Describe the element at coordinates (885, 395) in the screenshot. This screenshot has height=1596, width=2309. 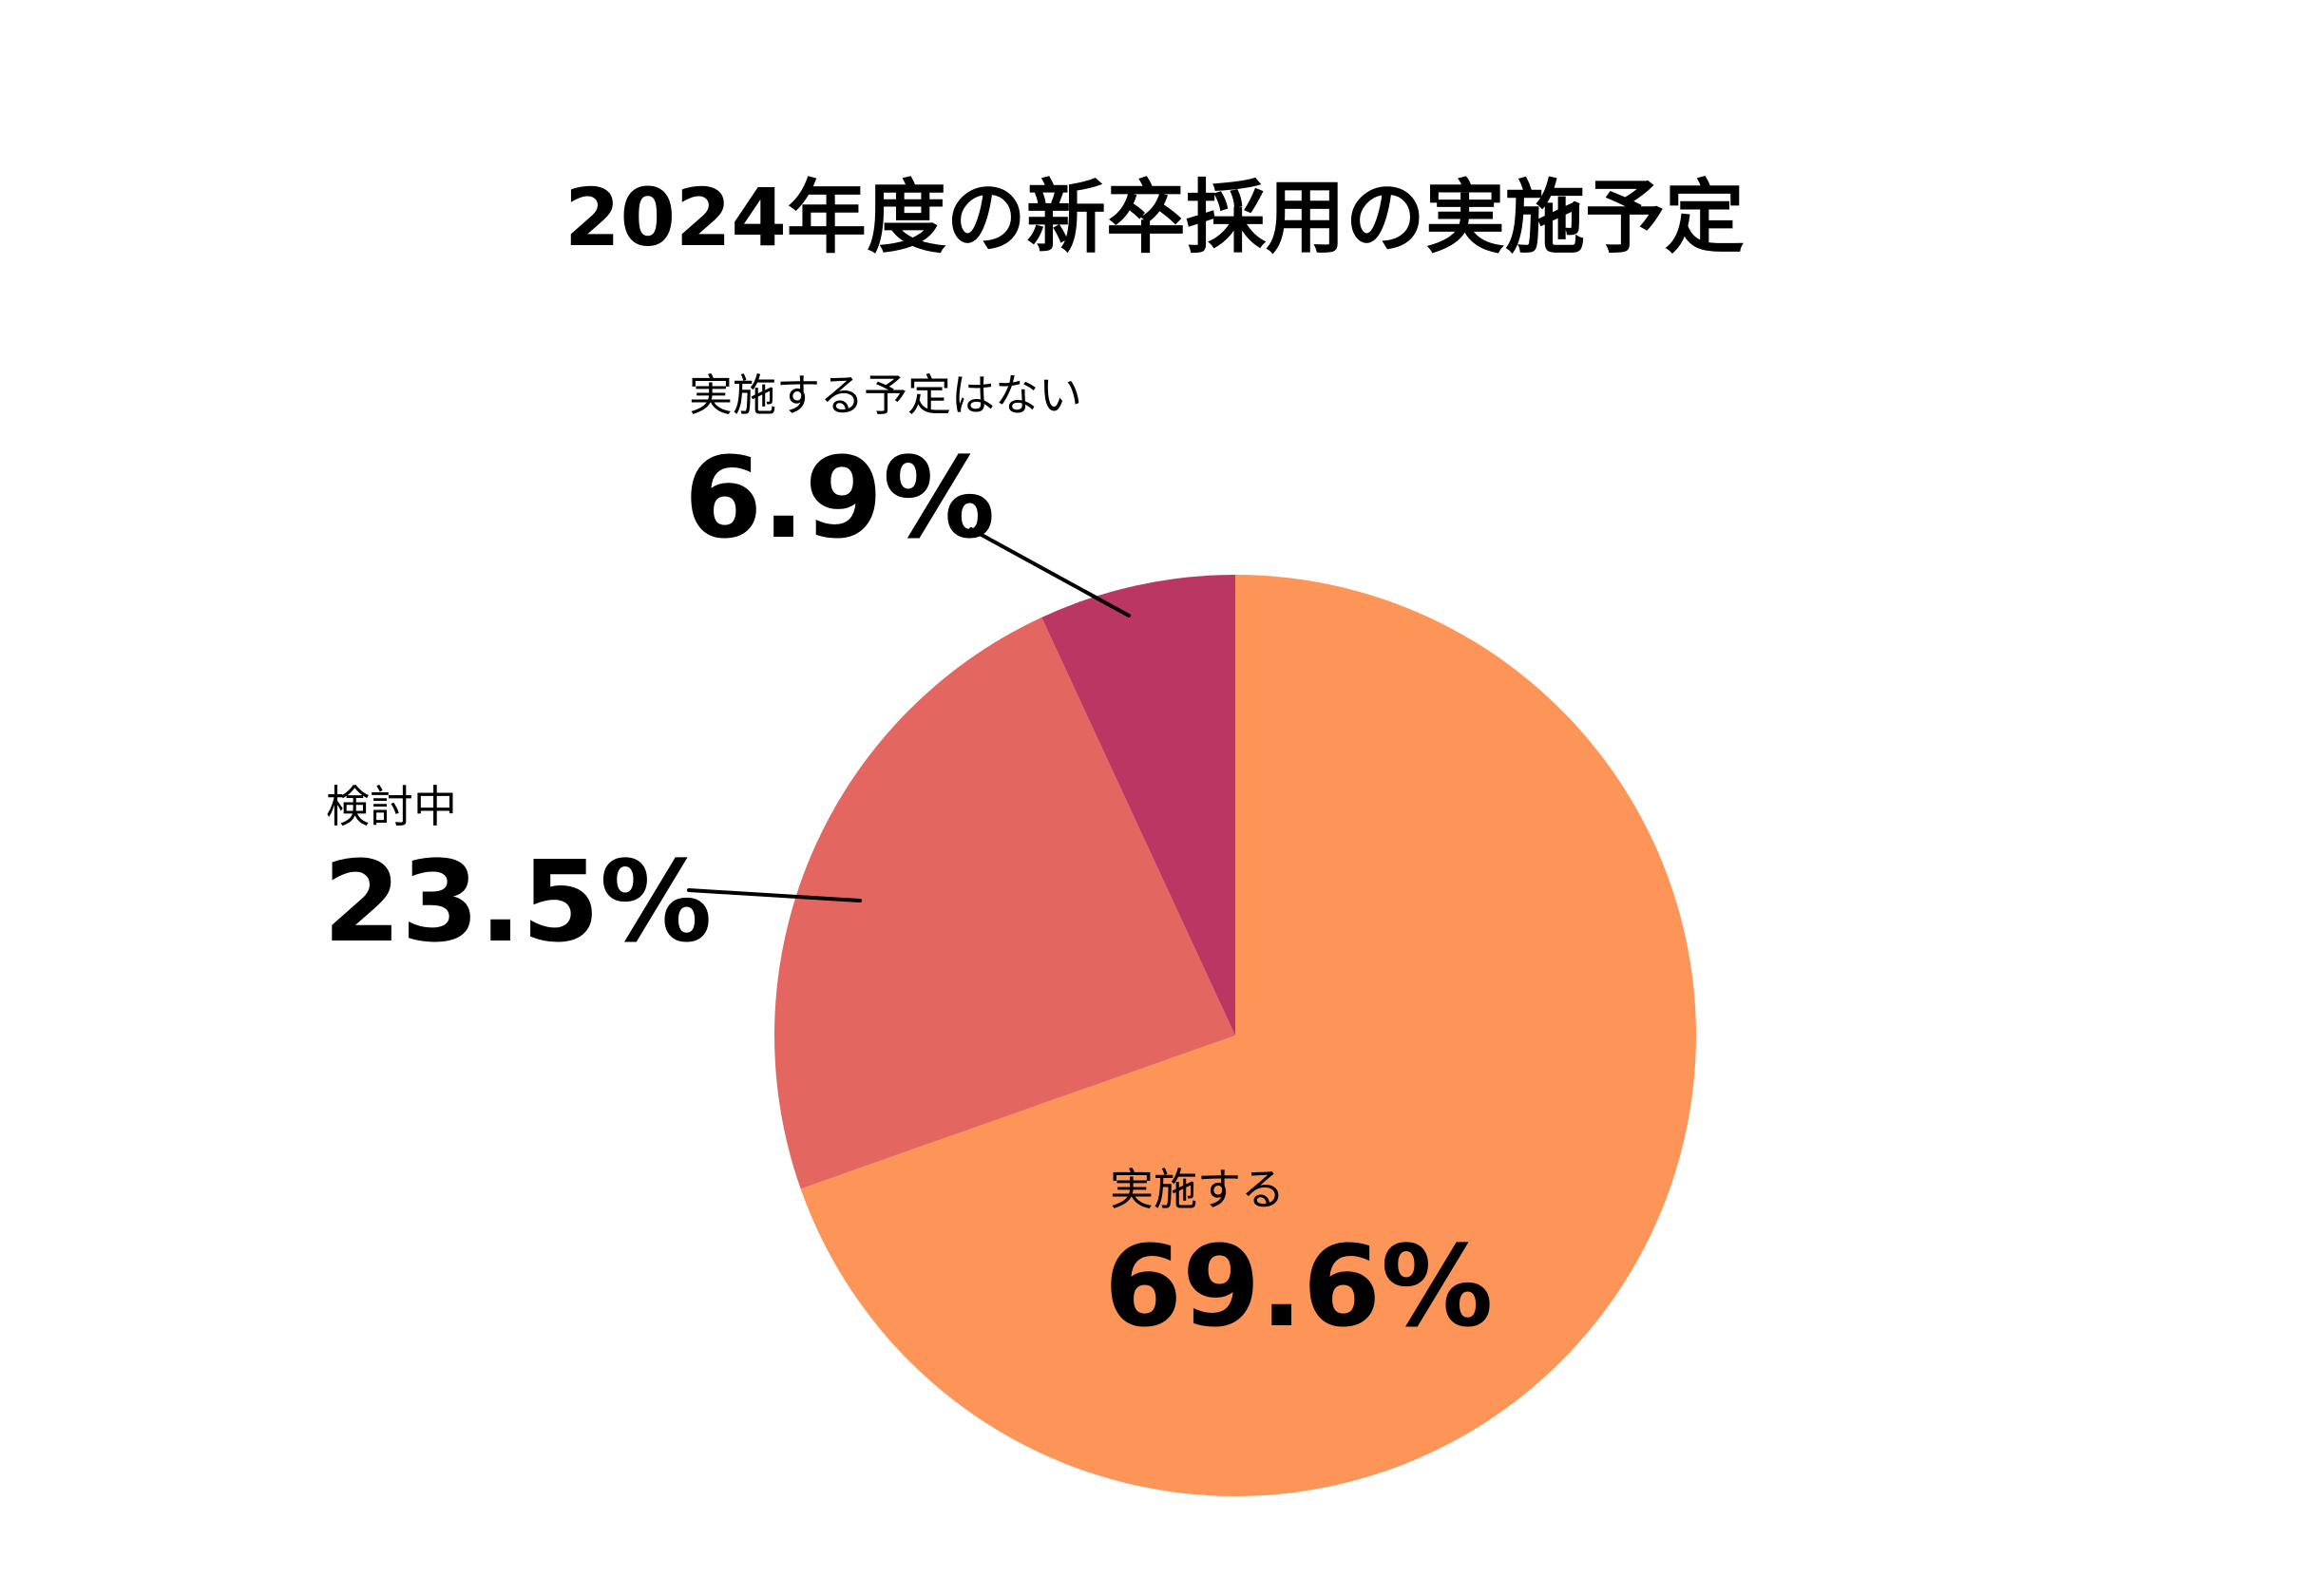
I see `slice-label: 実施する予定はない` at that location.